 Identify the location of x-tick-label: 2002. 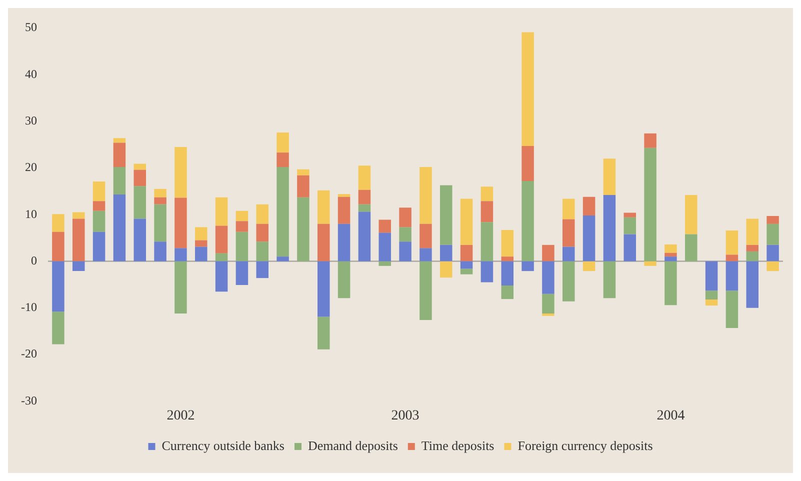
(180, 416).